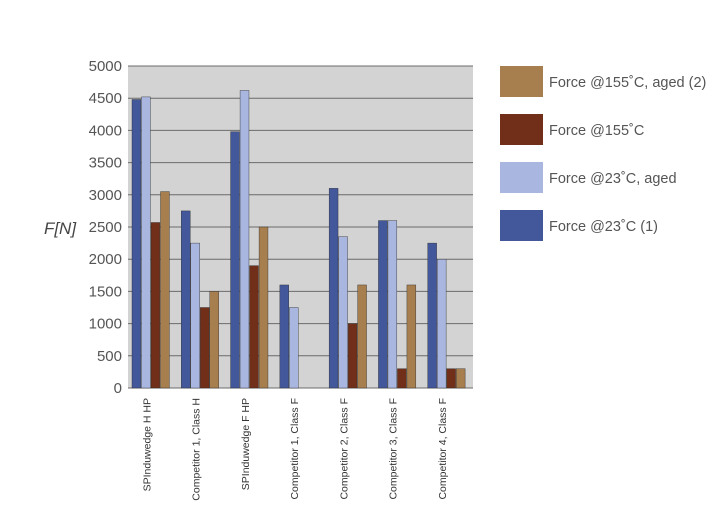 Image resolution: width=720 pixels, height=532 pixels. I want to click on y-tick-labels: 0 500 1000 1500 2000 2500 3000 3500 4000 4500 5000, so click(105, 227).